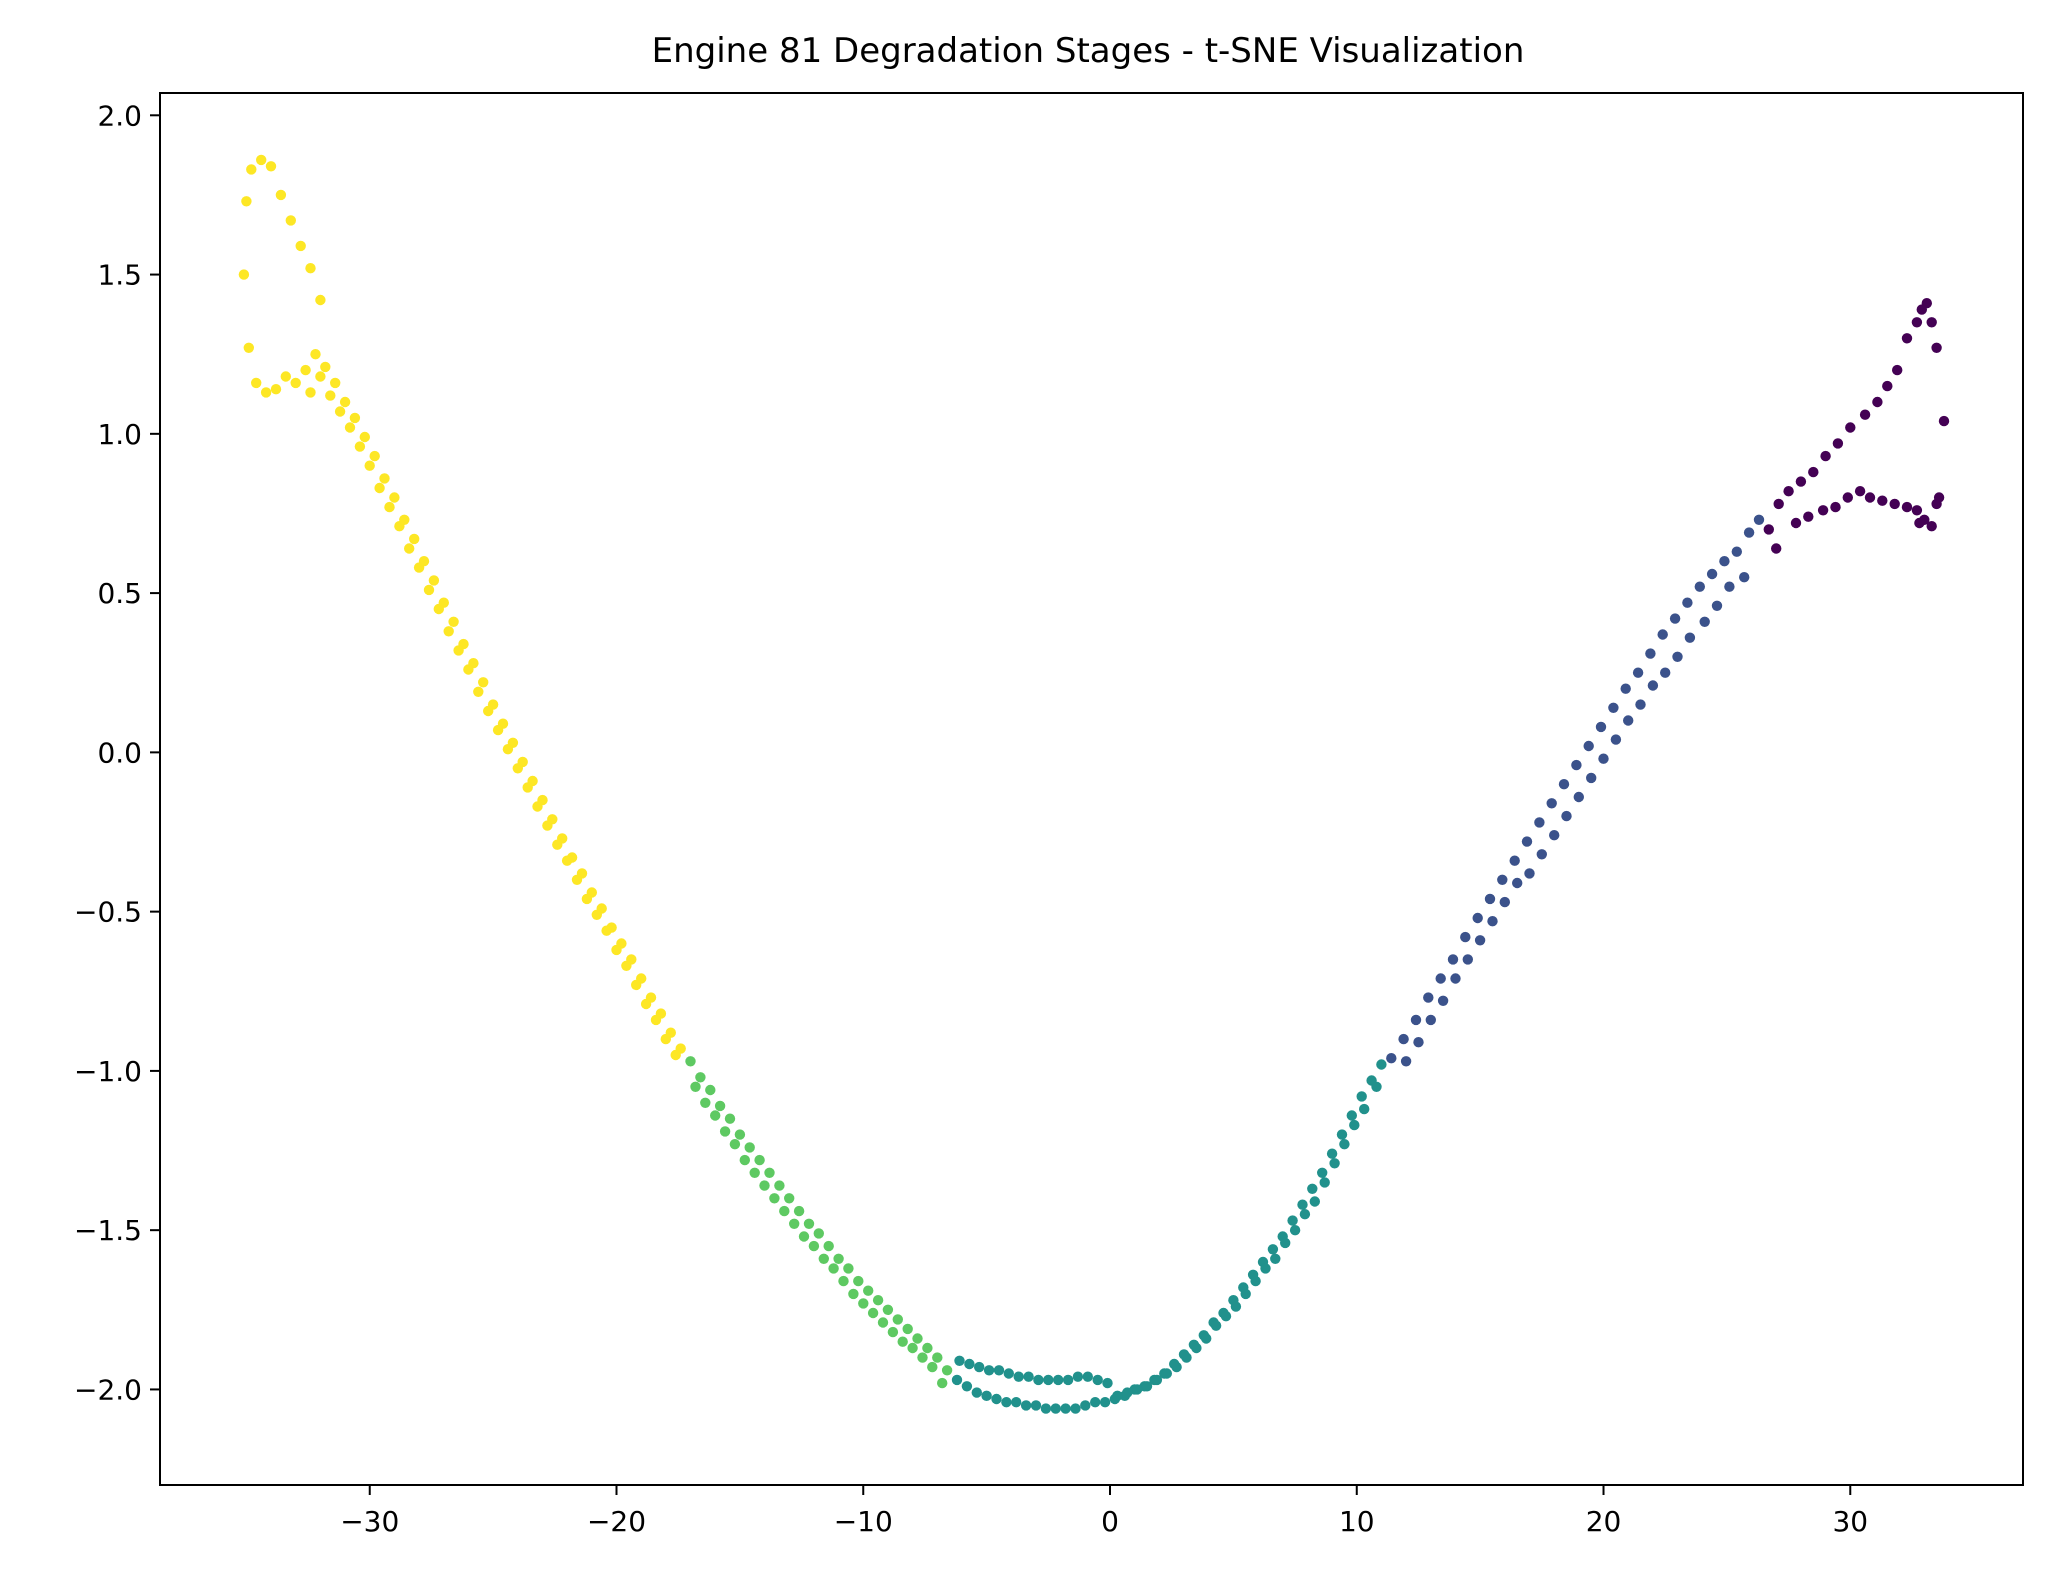 This screenshot has height=1580, width=2050. I want to click on x-tick-label: 10, so click(1357, 1521).